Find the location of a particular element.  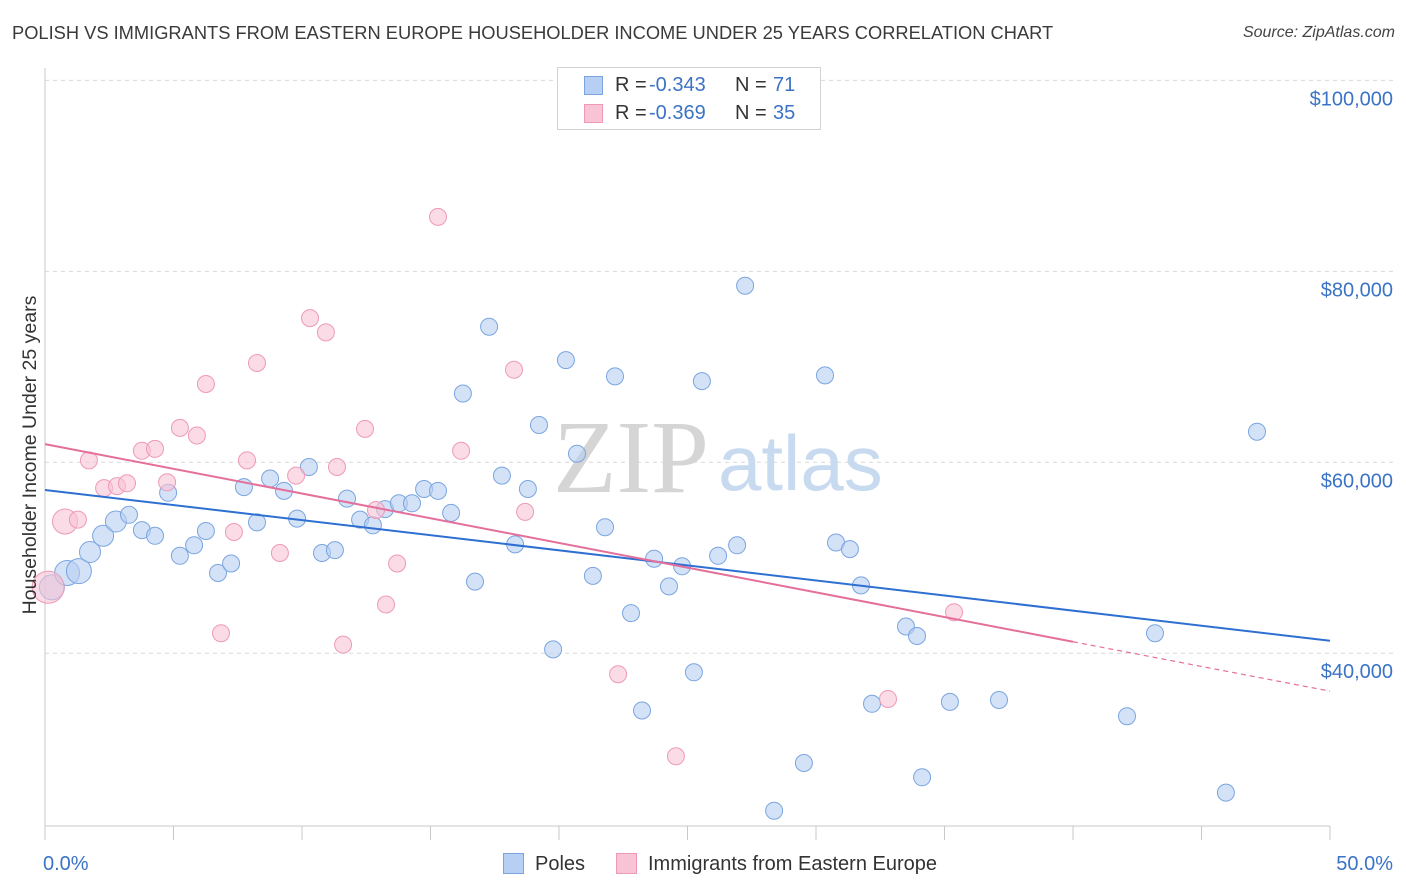

eastern-europe-trend-extension is located at coordinates (1201, 666).